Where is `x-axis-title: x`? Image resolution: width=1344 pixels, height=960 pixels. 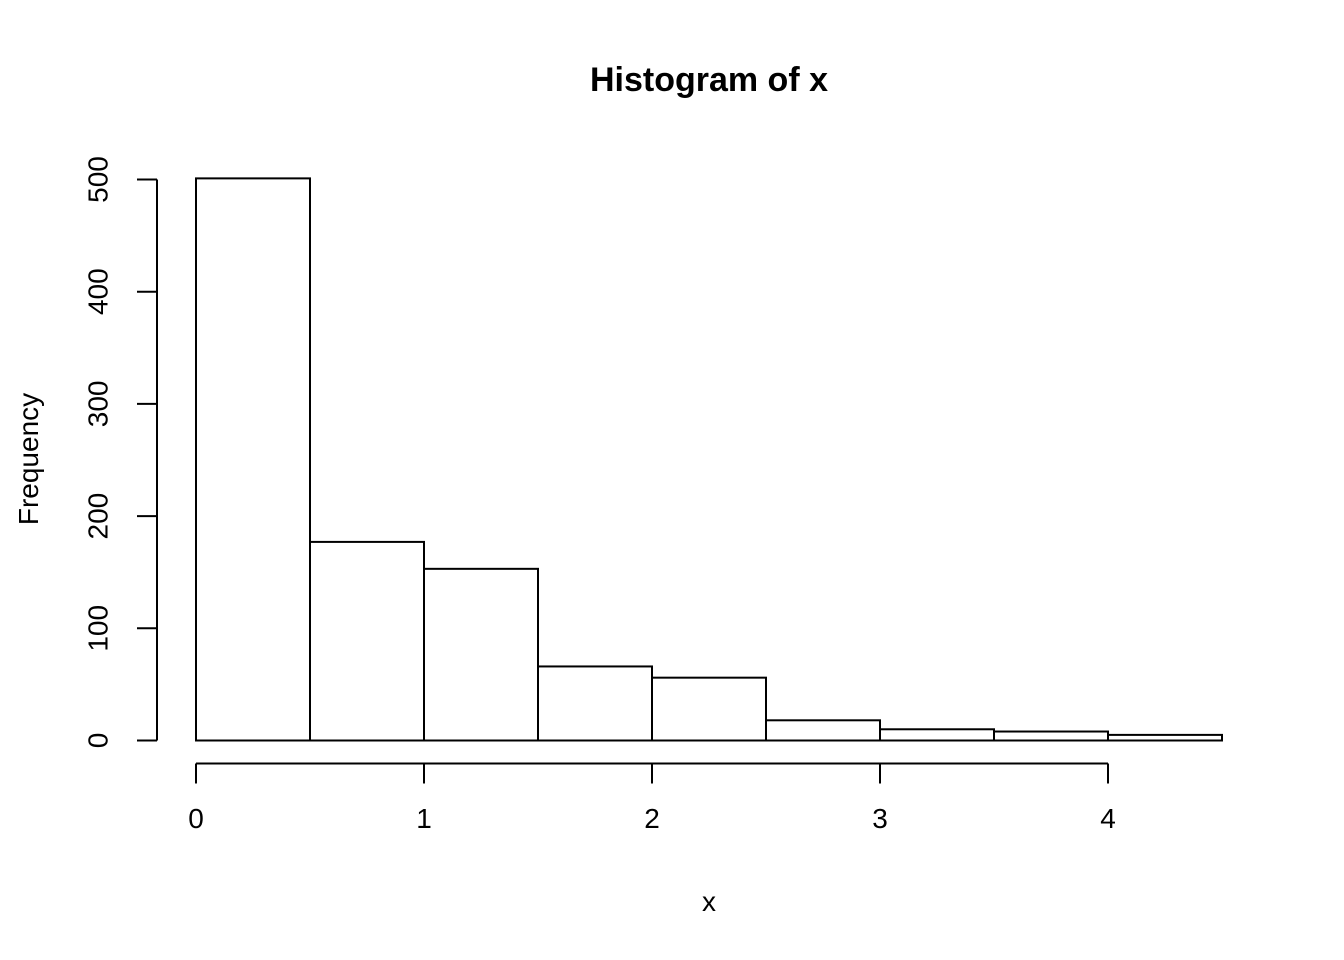 x-axis-title: x is located at coordinates (709, 901).